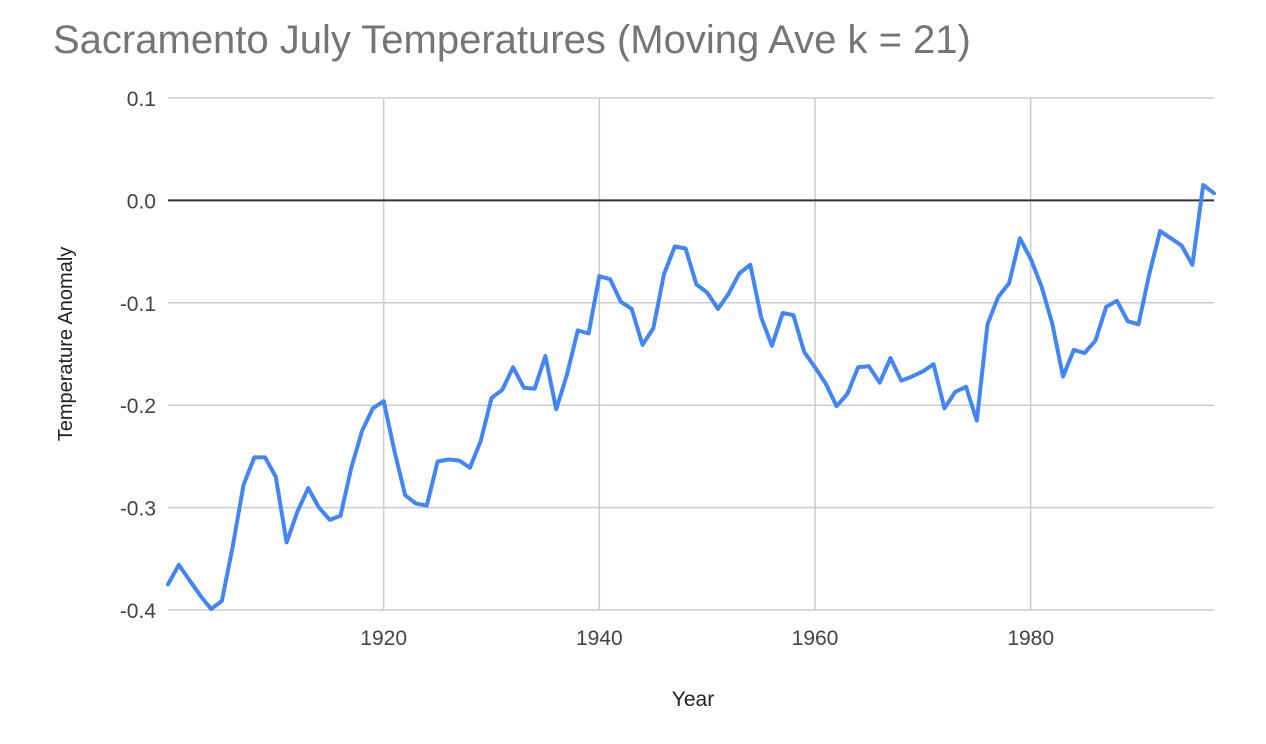 This screenshot has height=744, width=1266. I want to click on x-tick-label: 1940, so click(599, 638).